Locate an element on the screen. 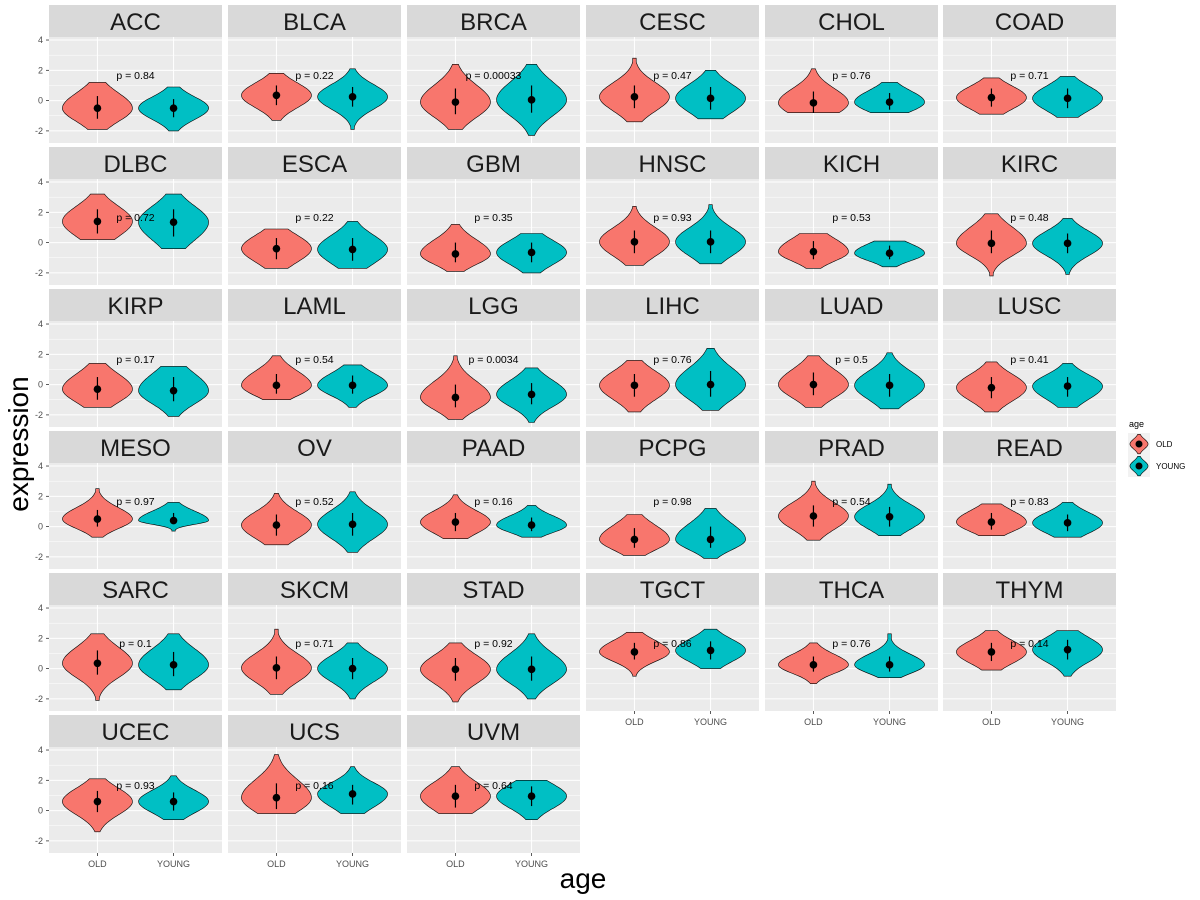 The height and width of the screenshot is (900, 1200). strip-read is located at coordinates (1029, 447).